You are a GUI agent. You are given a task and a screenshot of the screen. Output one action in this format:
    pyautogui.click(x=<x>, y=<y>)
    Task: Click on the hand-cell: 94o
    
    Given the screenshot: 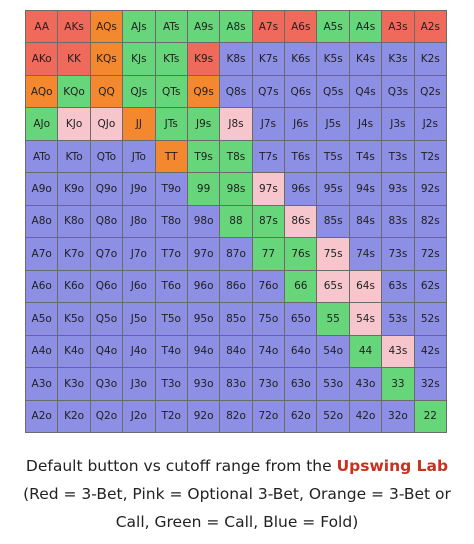 What is the action you would take?
    pyautogui.click(x=203, y=351)
    